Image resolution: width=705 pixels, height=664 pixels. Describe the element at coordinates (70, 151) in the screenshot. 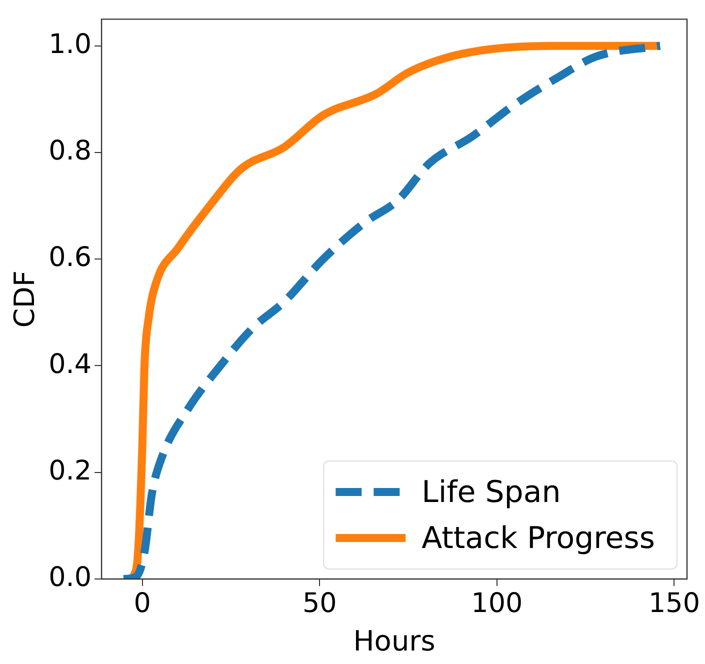

I see `y-tick-label: 0.8` at that location.